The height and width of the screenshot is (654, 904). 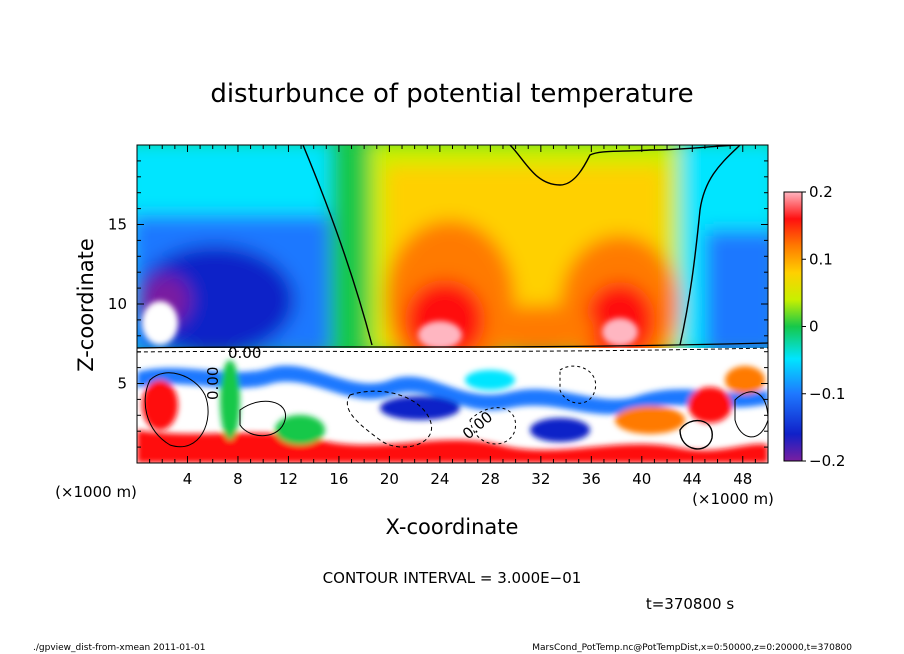 What do you see at coordinates (238, 479) in the screenshot?
I see `x-tick-label: 8` at bounding box center [238, 479].